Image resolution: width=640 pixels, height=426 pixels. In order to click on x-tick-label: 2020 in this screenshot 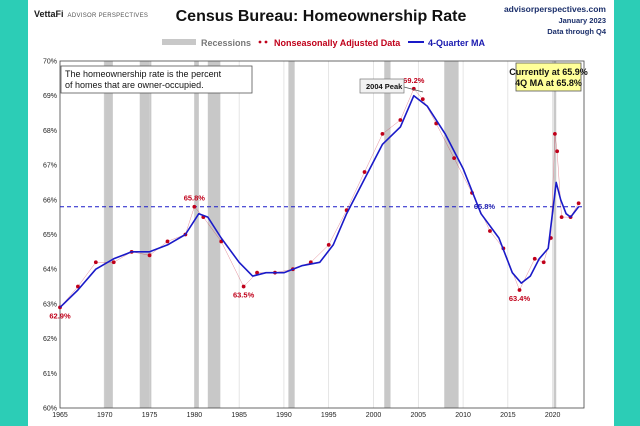, I will do `click(553, 415)`.